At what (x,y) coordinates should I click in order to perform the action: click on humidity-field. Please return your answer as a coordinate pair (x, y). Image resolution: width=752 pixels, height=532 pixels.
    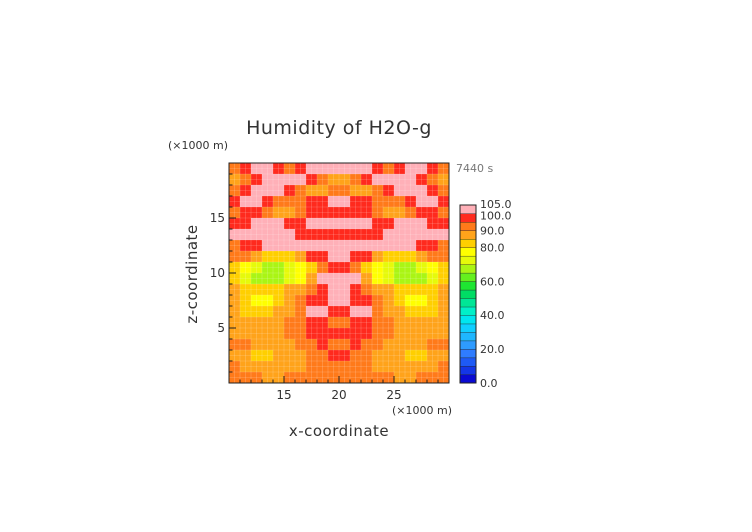
    Looking at the image, I should click on (339, 273).